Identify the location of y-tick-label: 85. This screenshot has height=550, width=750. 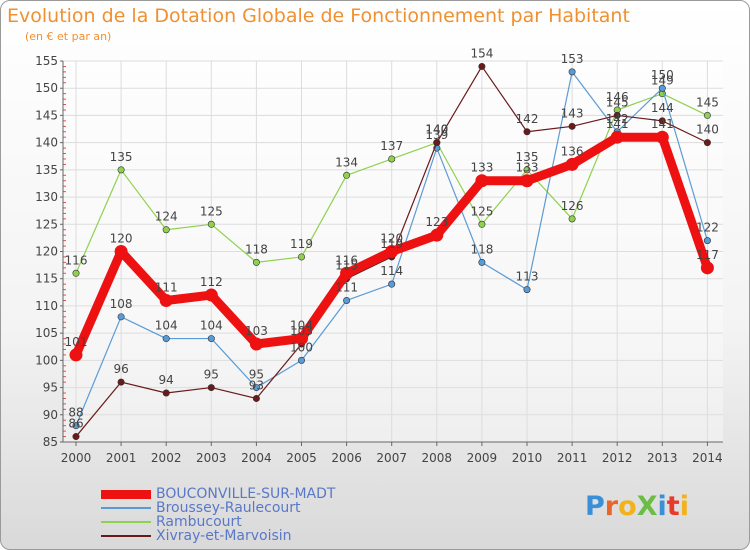
(50, 442).